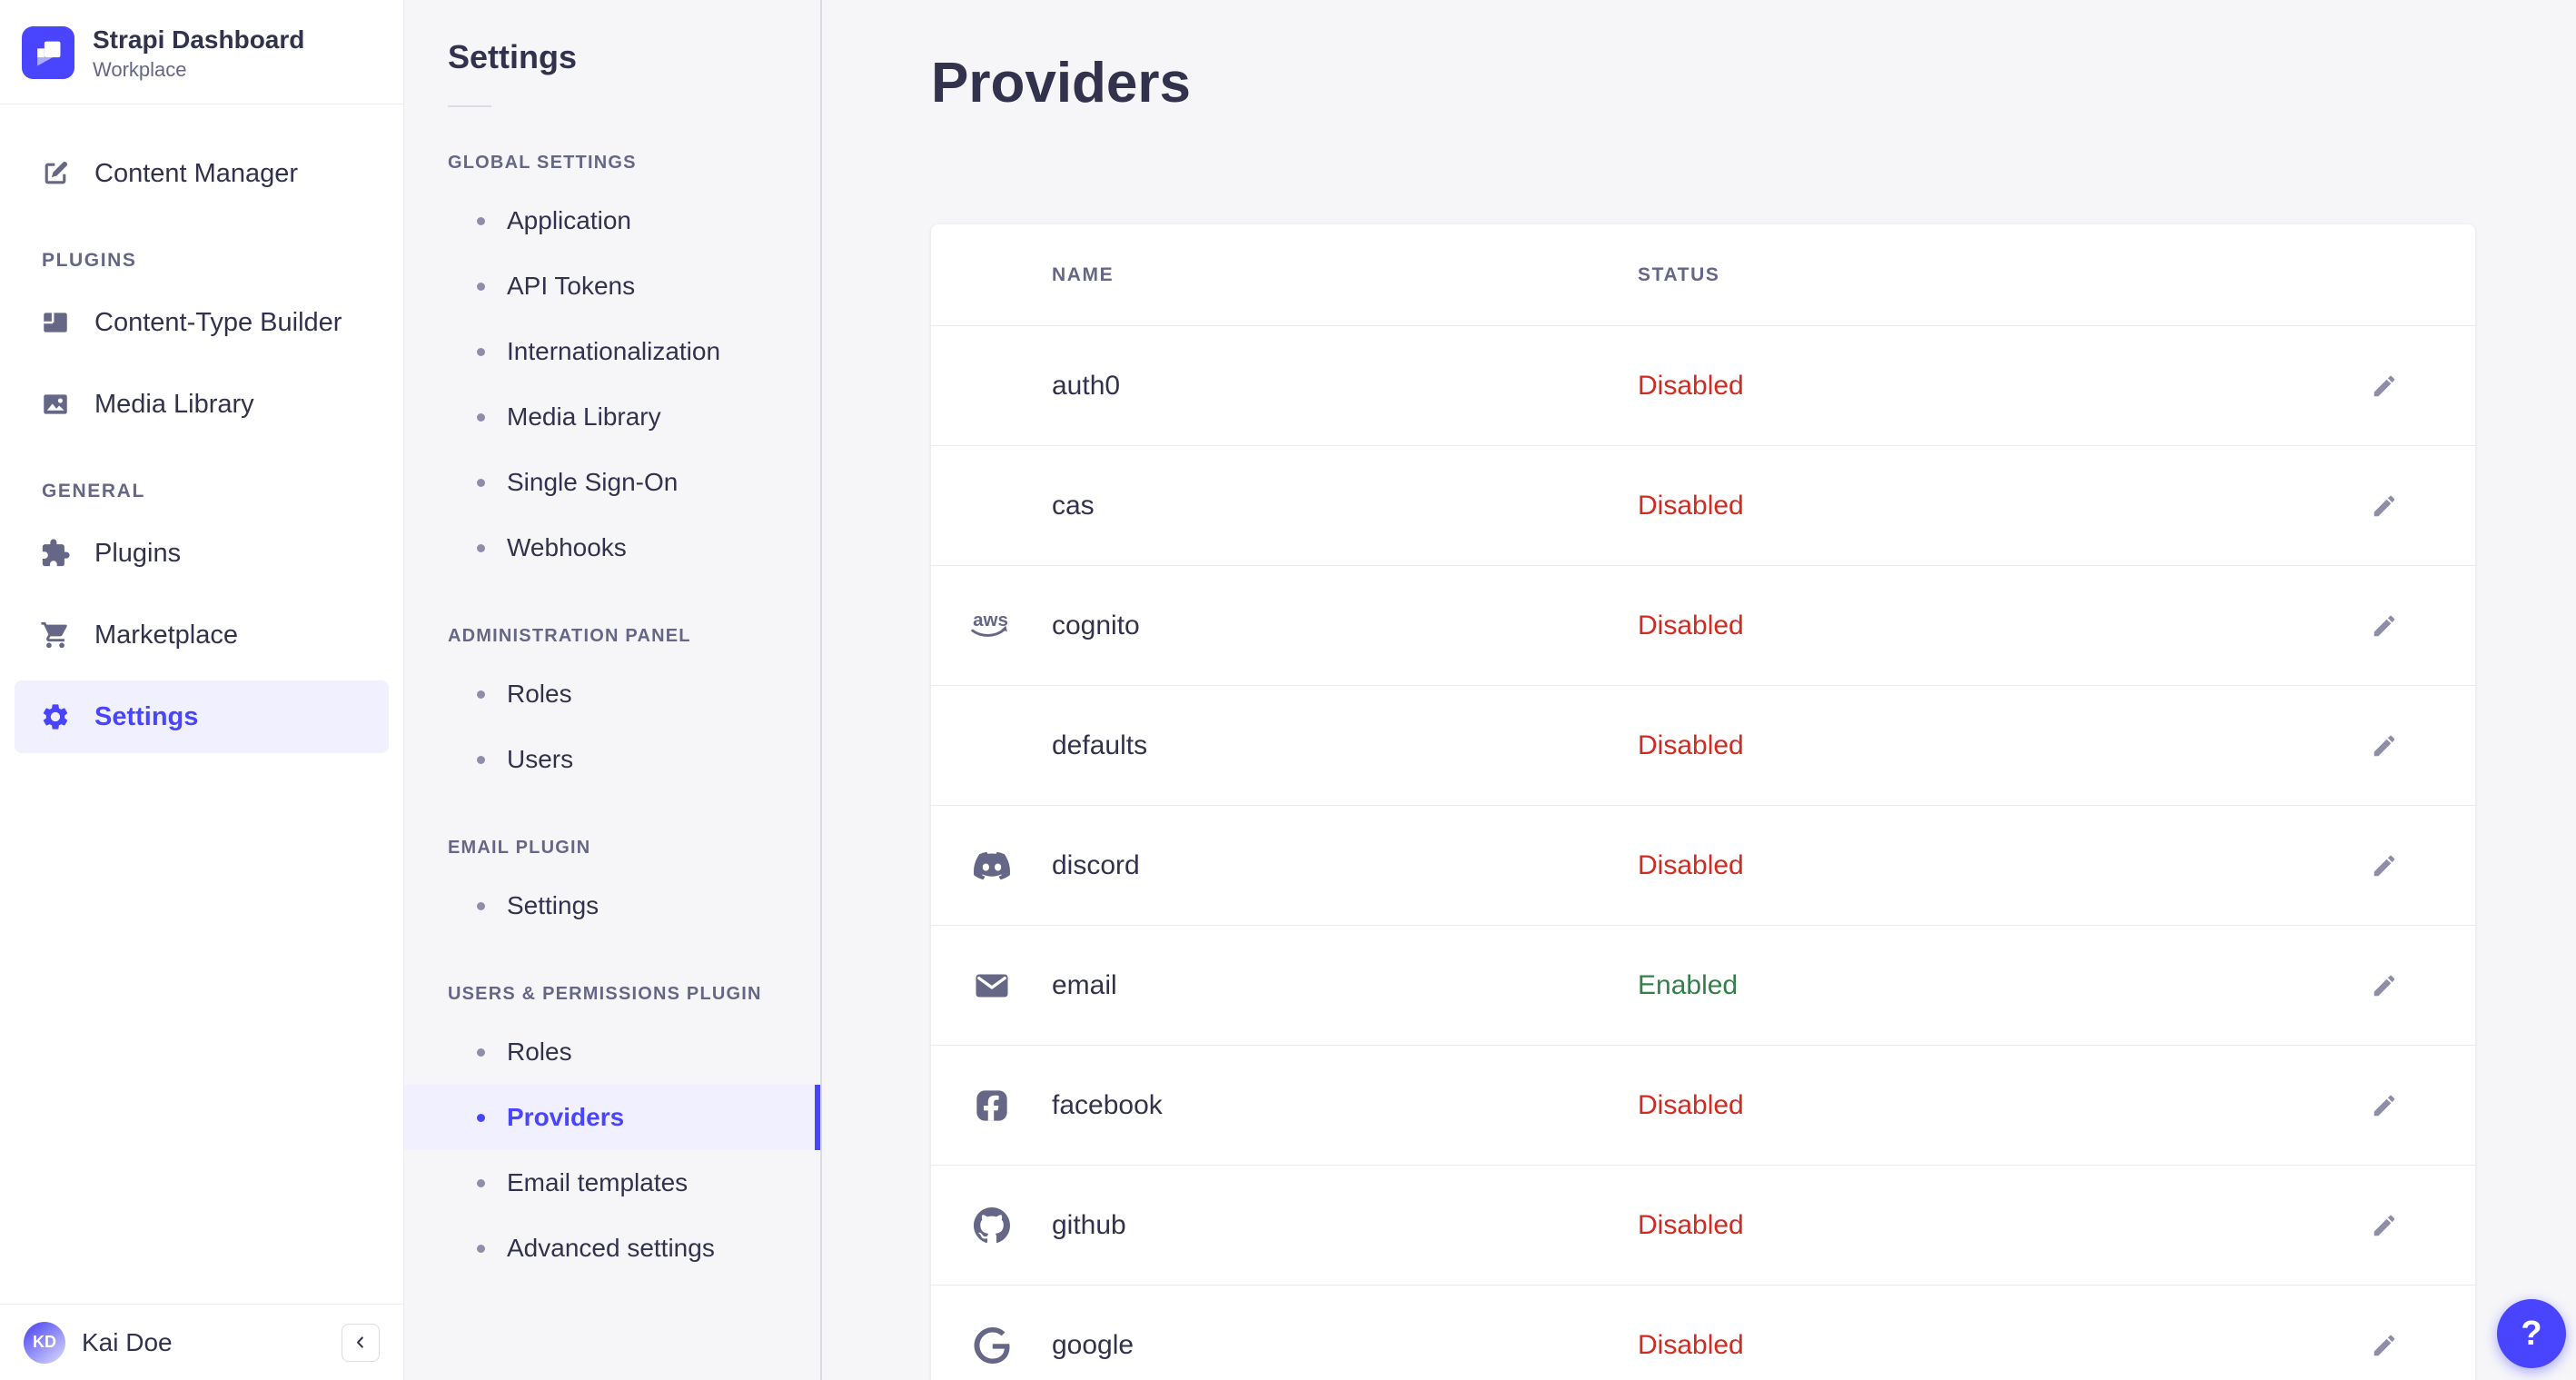  I want to click on subnav-item-label: Roles, so click(539, 1051).